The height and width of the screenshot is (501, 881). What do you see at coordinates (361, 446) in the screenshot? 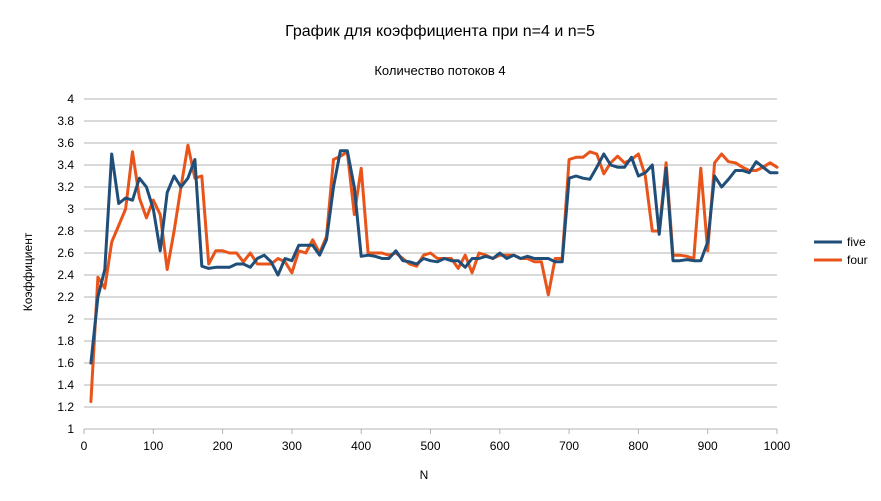
I see `x-tick-label: 400` at bounding box center [361, 446].